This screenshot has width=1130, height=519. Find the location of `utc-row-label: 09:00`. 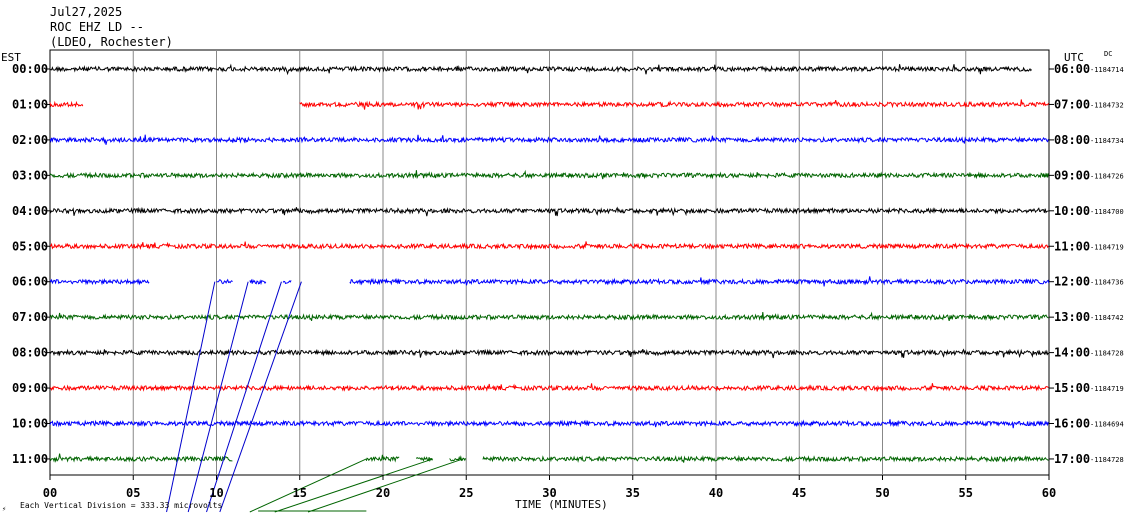

utc-row-label: 09:00 is located at coordinates (1072, 175).